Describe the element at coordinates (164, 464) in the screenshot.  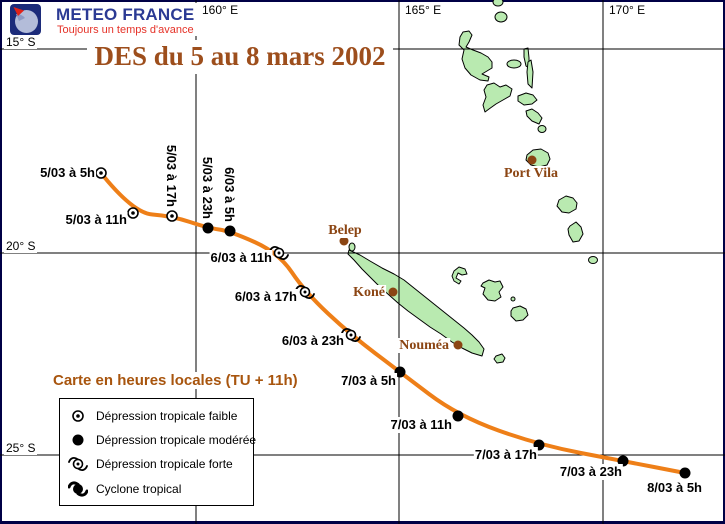
I see `legend-label: Dépression tropicale forte` at that location.